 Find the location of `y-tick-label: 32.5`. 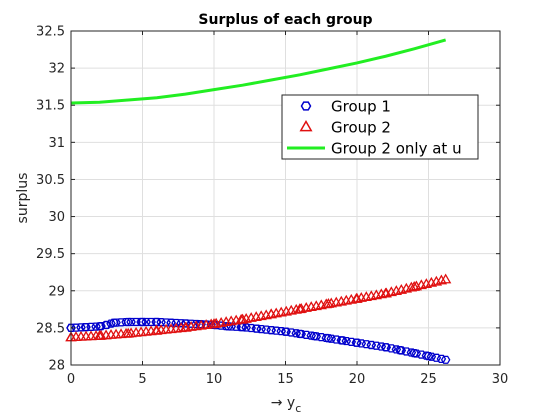

y-tick-label: 32.5 is located at coordinates (50, 32).